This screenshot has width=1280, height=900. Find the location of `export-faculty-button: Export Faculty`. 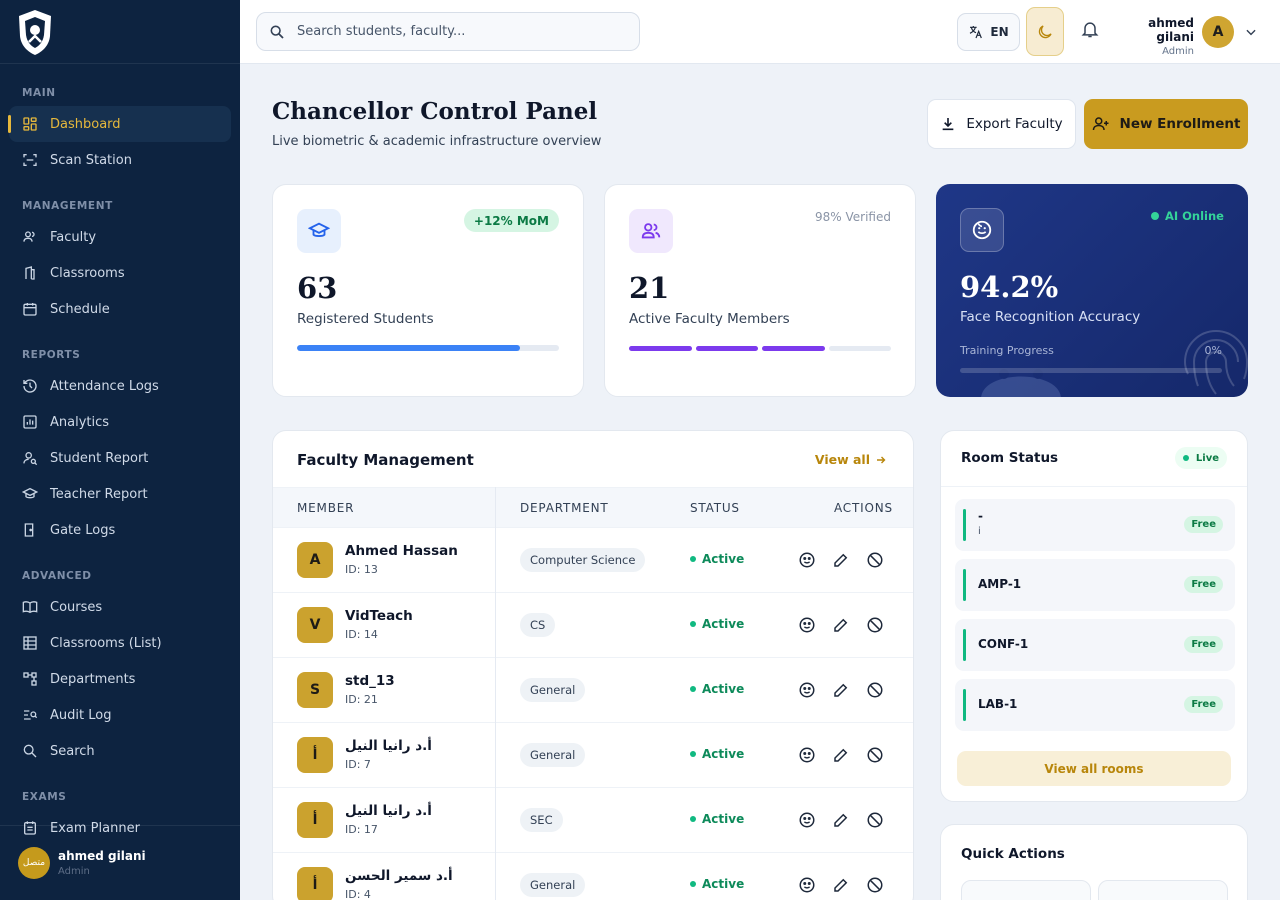

export-faculty-button: Export Faculty is located at coordinates (1001, 124).